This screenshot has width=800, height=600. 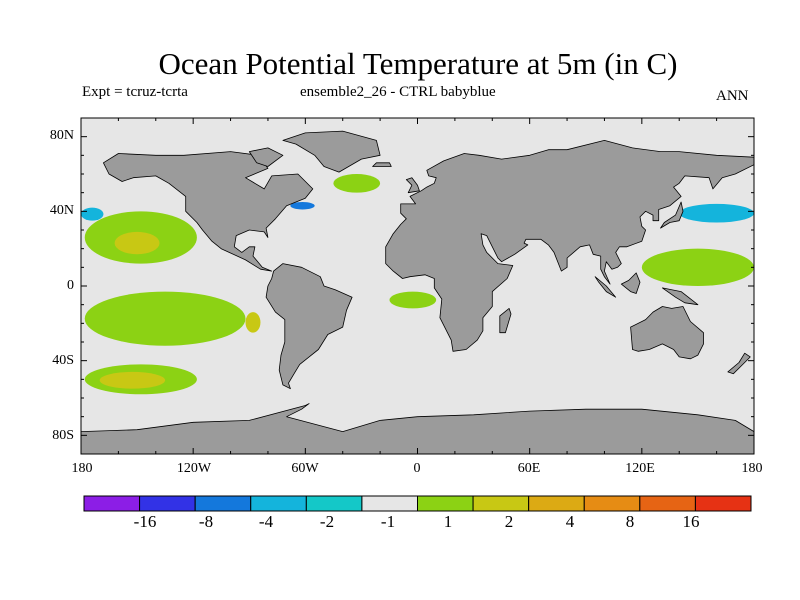 What do you see at coordinates (61, 210) in the screenshot?
I see `lat-label-40n: 40N` at bounding box center [61, 210].